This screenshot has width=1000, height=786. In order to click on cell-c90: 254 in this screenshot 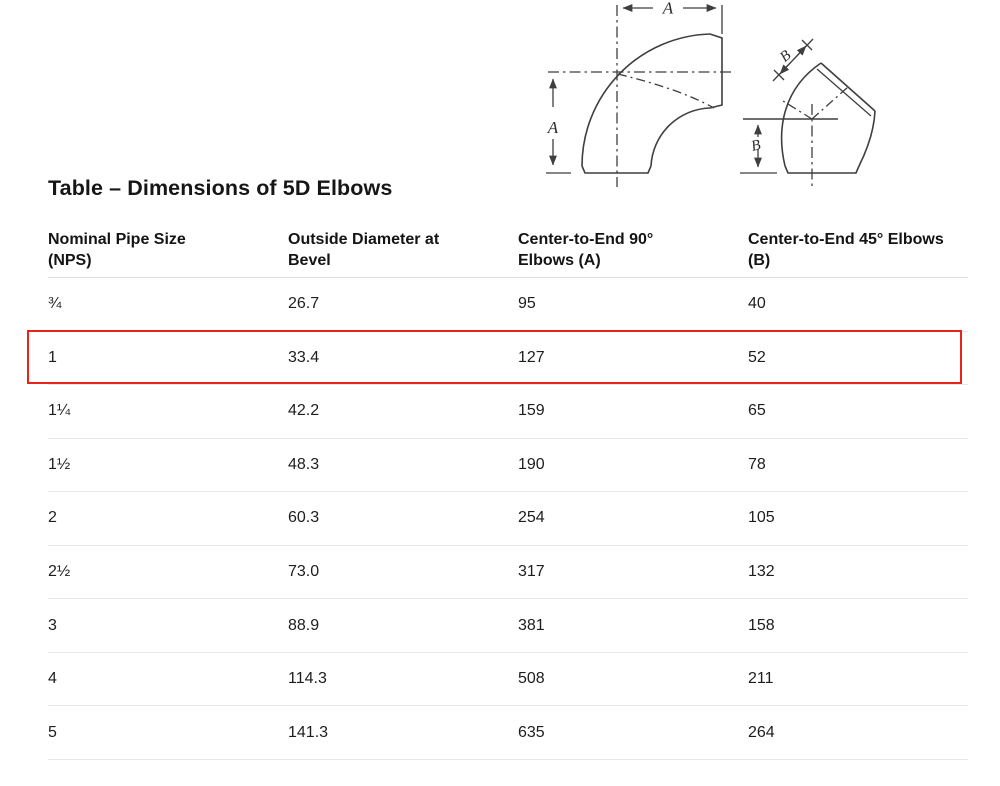, I will do `click(531, 518)`.